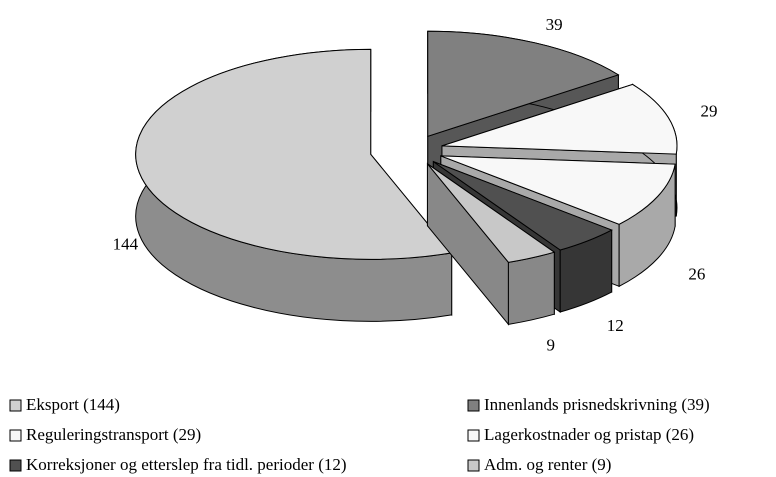 The width and height of the screenshot is (776, 477). What do you see at coordinates (547, 464) in the screenshot?
I see `legend-label: Adm. og renter (9)` at bounding box center [547, 464].